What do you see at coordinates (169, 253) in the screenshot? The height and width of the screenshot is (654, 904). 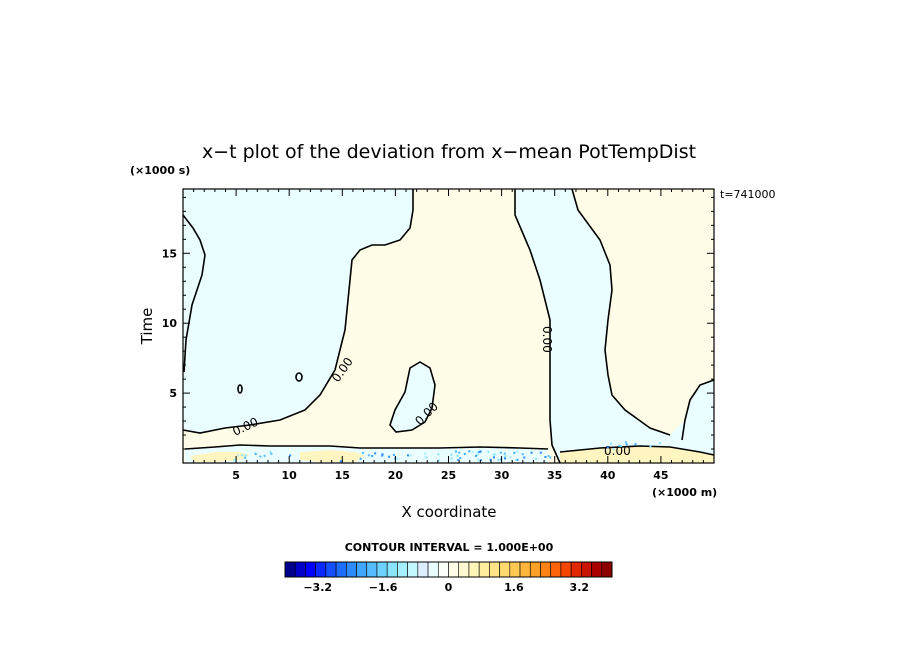 I see `y-tick-label: 15` at bounding box center [169, 253].